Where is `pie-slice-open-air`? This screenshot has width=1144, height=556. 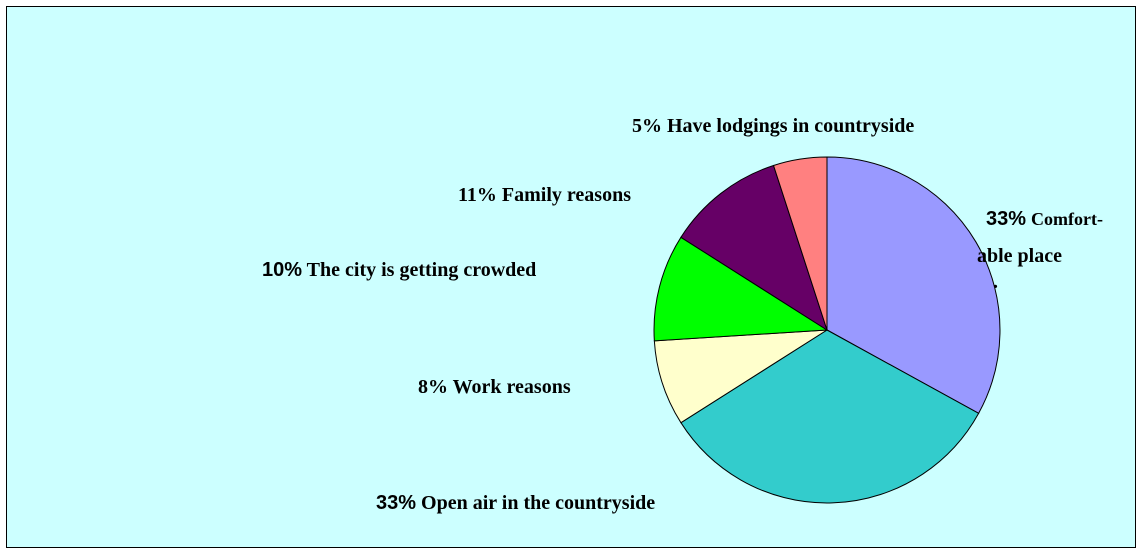 pie-slice-open-air is located at coordinates (830, 416).